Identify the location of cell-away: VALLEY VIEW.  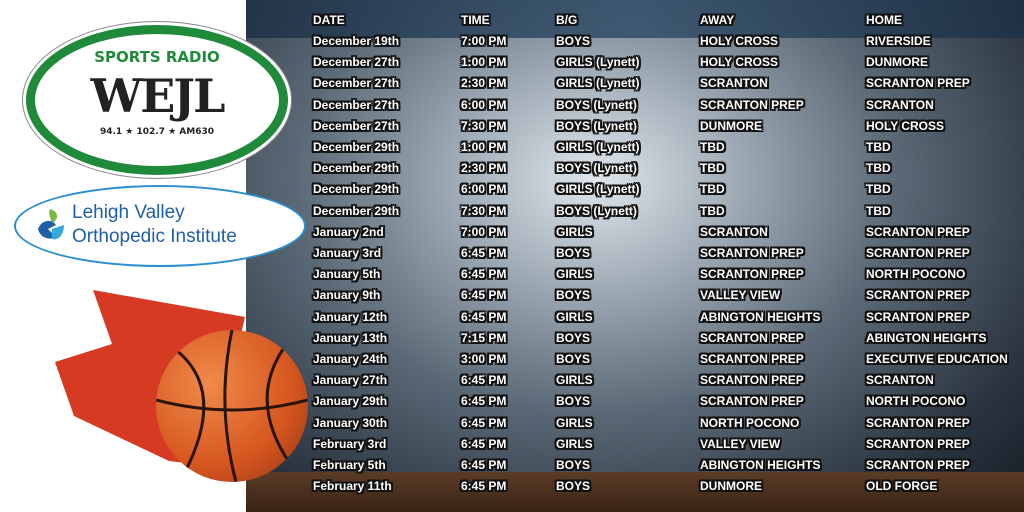
(740, 443).